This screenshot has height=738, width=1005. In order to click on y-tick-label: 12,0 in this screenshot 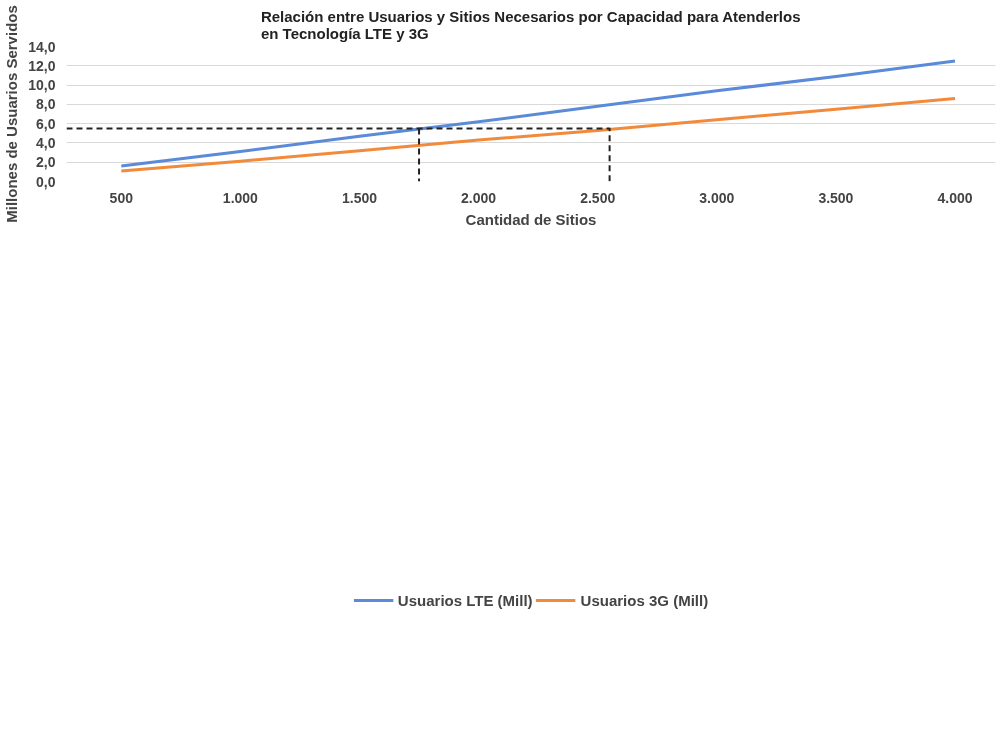, I will do `click(42, 65)`.